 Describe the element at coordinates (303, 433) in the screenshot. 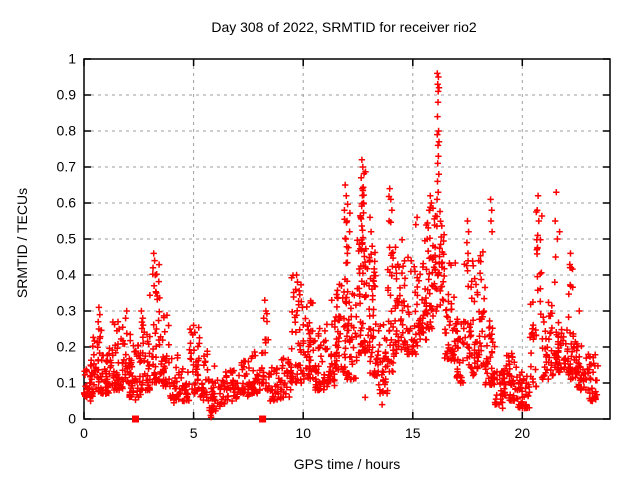

I see `x-tick-label: 10` at that location.